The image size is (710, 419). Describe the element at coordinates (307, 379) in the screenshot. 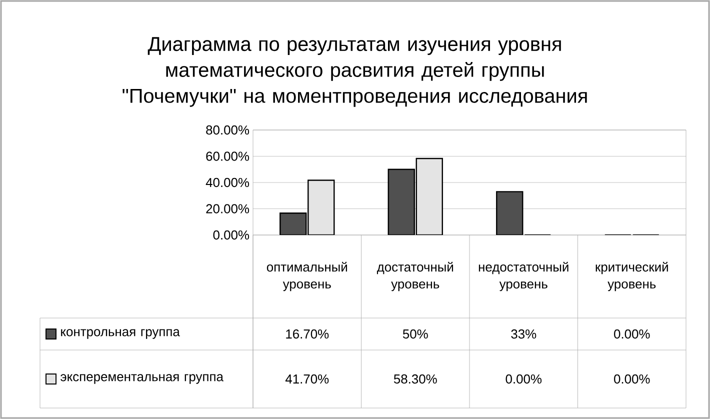

I see `data-label: 41.70%` at that location.